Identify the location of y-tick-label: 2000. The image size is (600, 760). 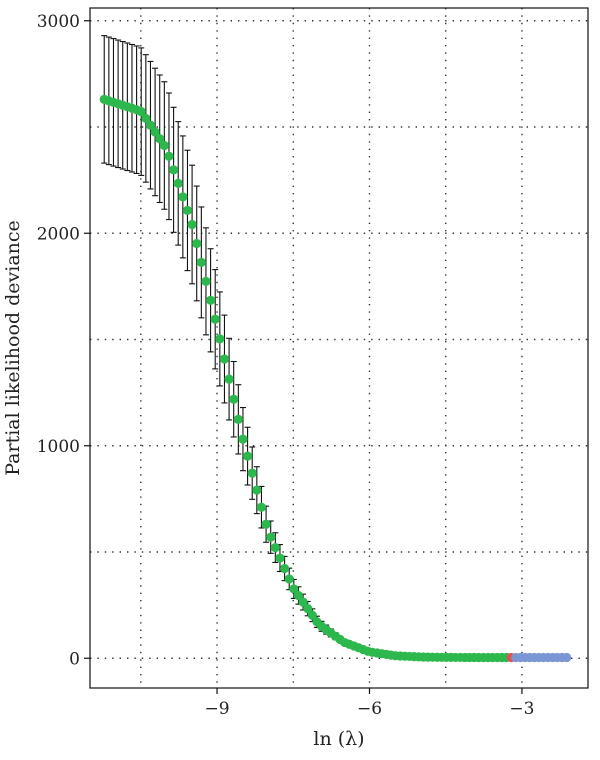
(58, 234).